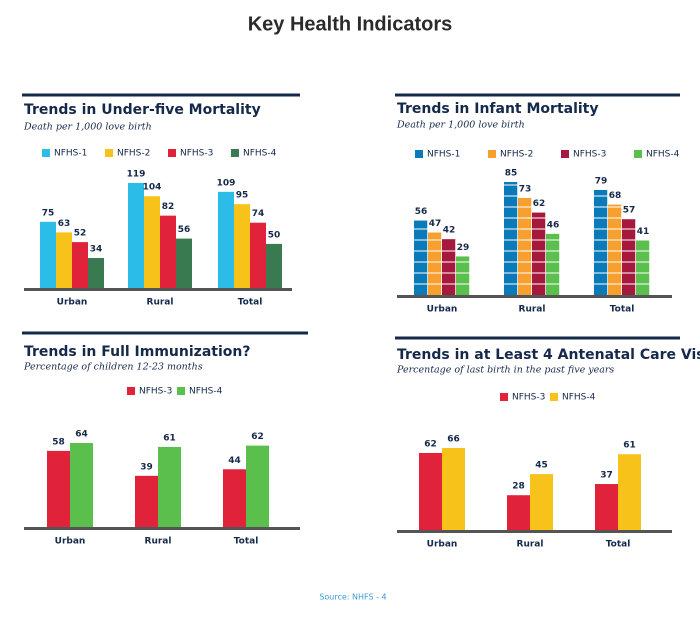 This screenshot has width=700, height=626. What do you see at coordinates (463, 248) in the screenshot?
I see `value-label: 29` at bounding box center [463, 248].